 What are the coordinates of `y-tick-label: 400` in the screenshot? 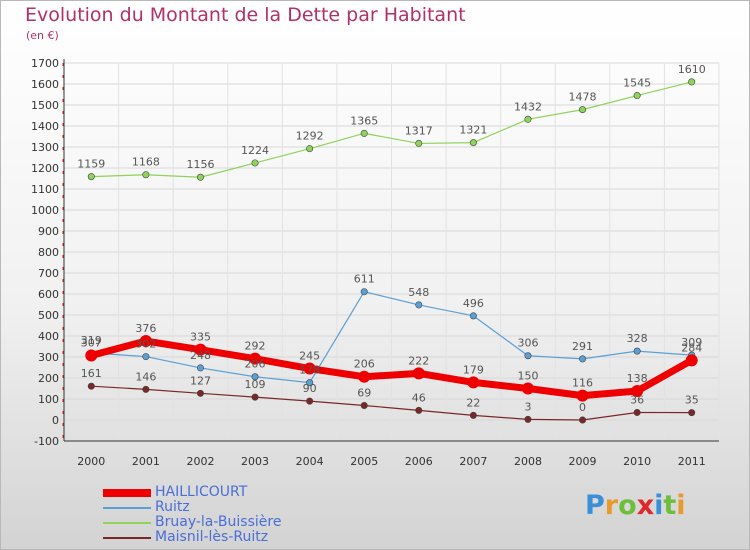 It's located at (48, 336).